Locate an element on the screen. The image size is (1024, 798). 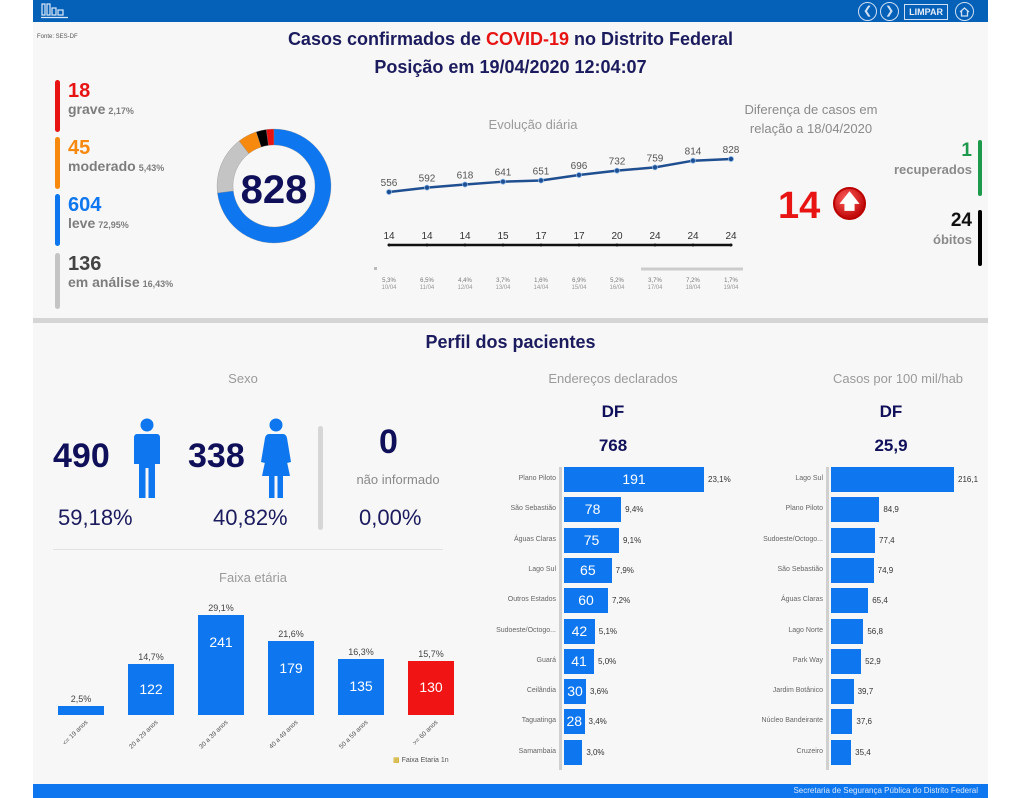
bar: 41 is located at coordinates (579, 661).